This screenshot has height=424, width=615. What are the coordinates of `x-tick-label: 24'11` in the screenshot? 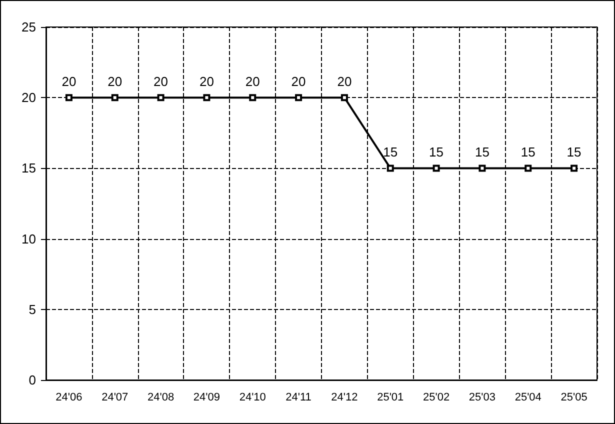 It's located at (299, 398).